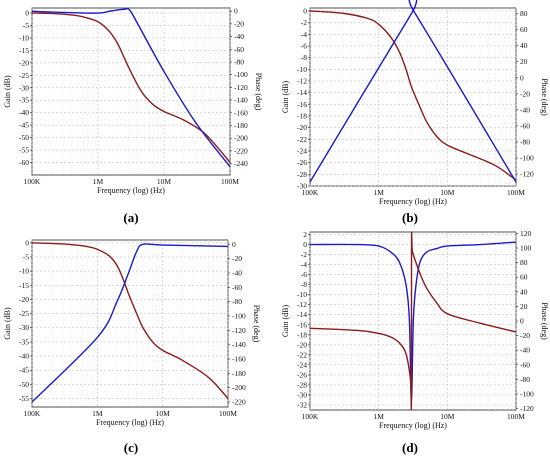 The width and height of the screenshot is (550, 459). What do you see at coordinates (526, 248) in the screenshot?
I see `y2-tick-label: 100` at bounding box center [526, 248].